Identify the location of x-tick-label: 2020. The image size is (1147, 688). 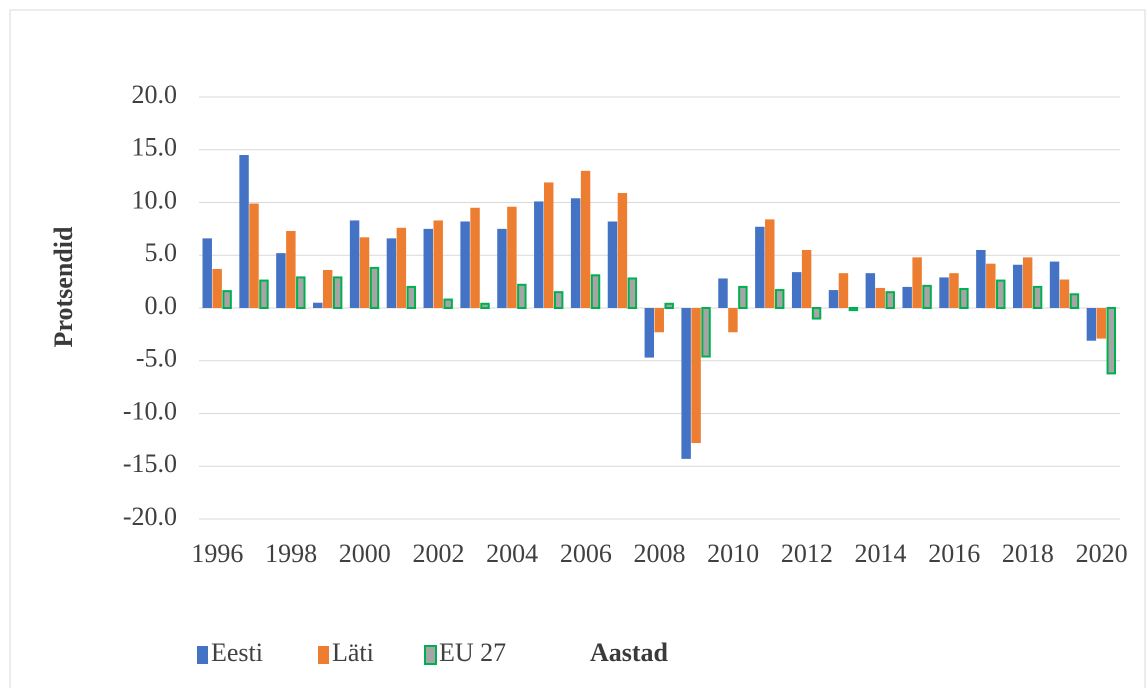
(1102, 553).